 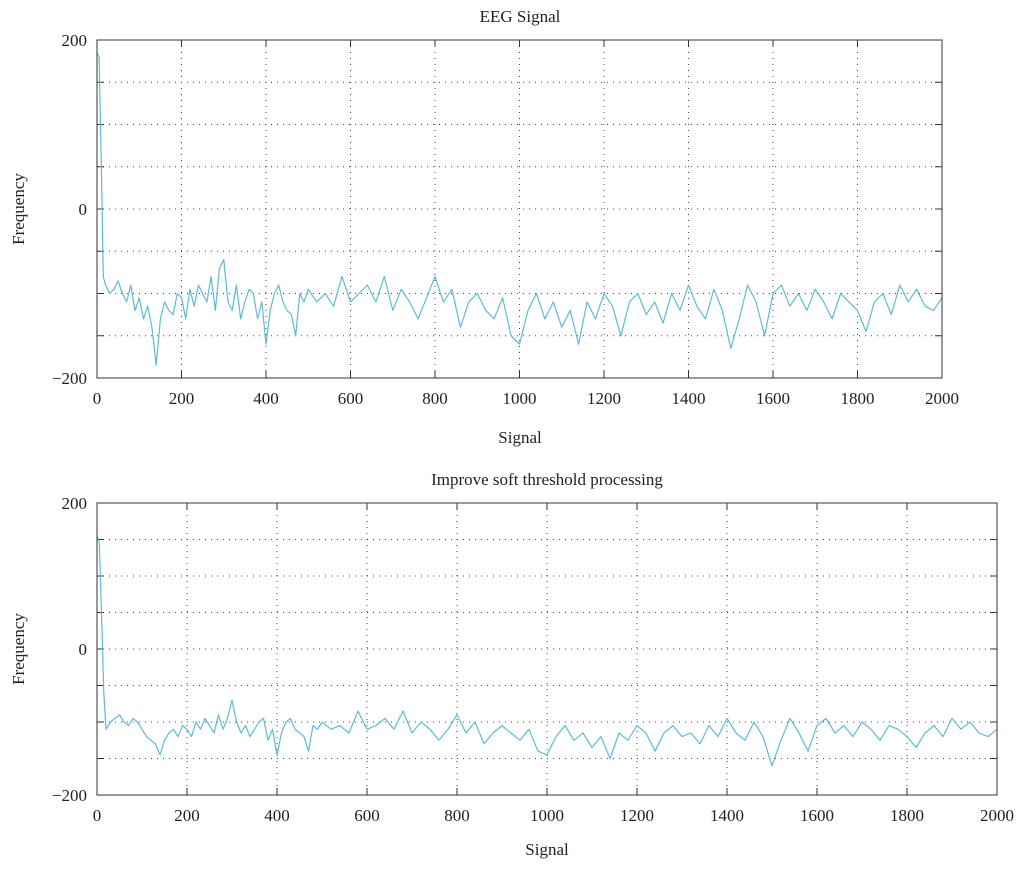 I want to click on chart-title: Improve soft threshold processing, so click(x=547, y=479).